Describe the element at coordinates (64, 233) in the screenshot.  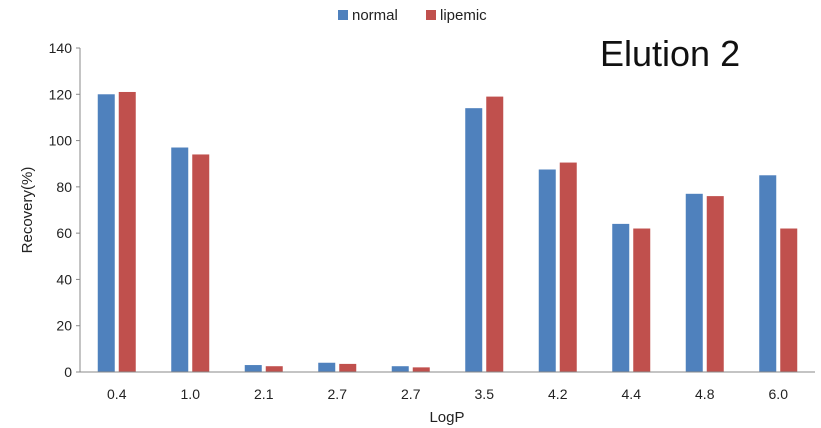
I see `y-tick-label: 60` at that location.